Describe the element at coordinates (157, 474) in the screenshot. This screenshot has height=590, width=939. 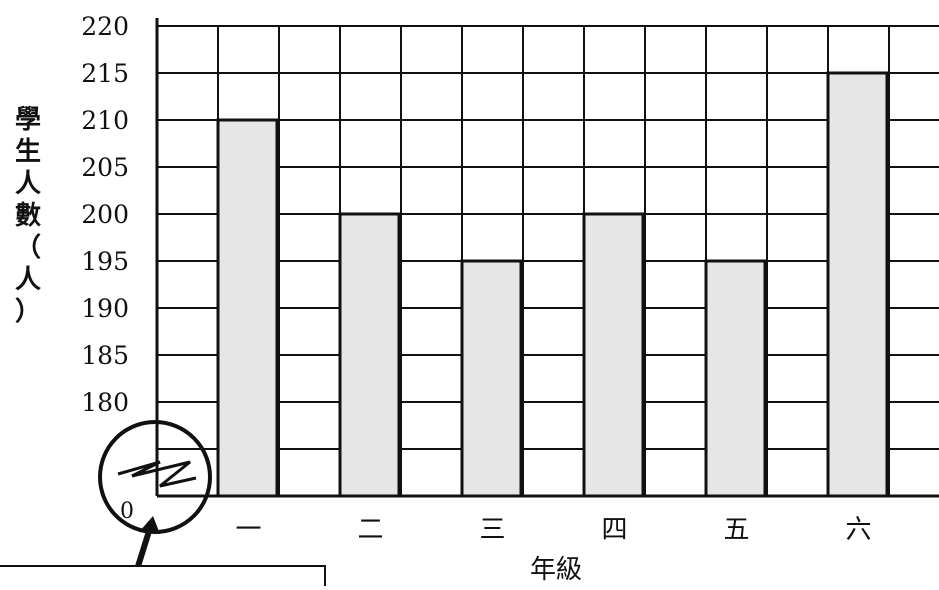
I see `break-zigzag` at that location.